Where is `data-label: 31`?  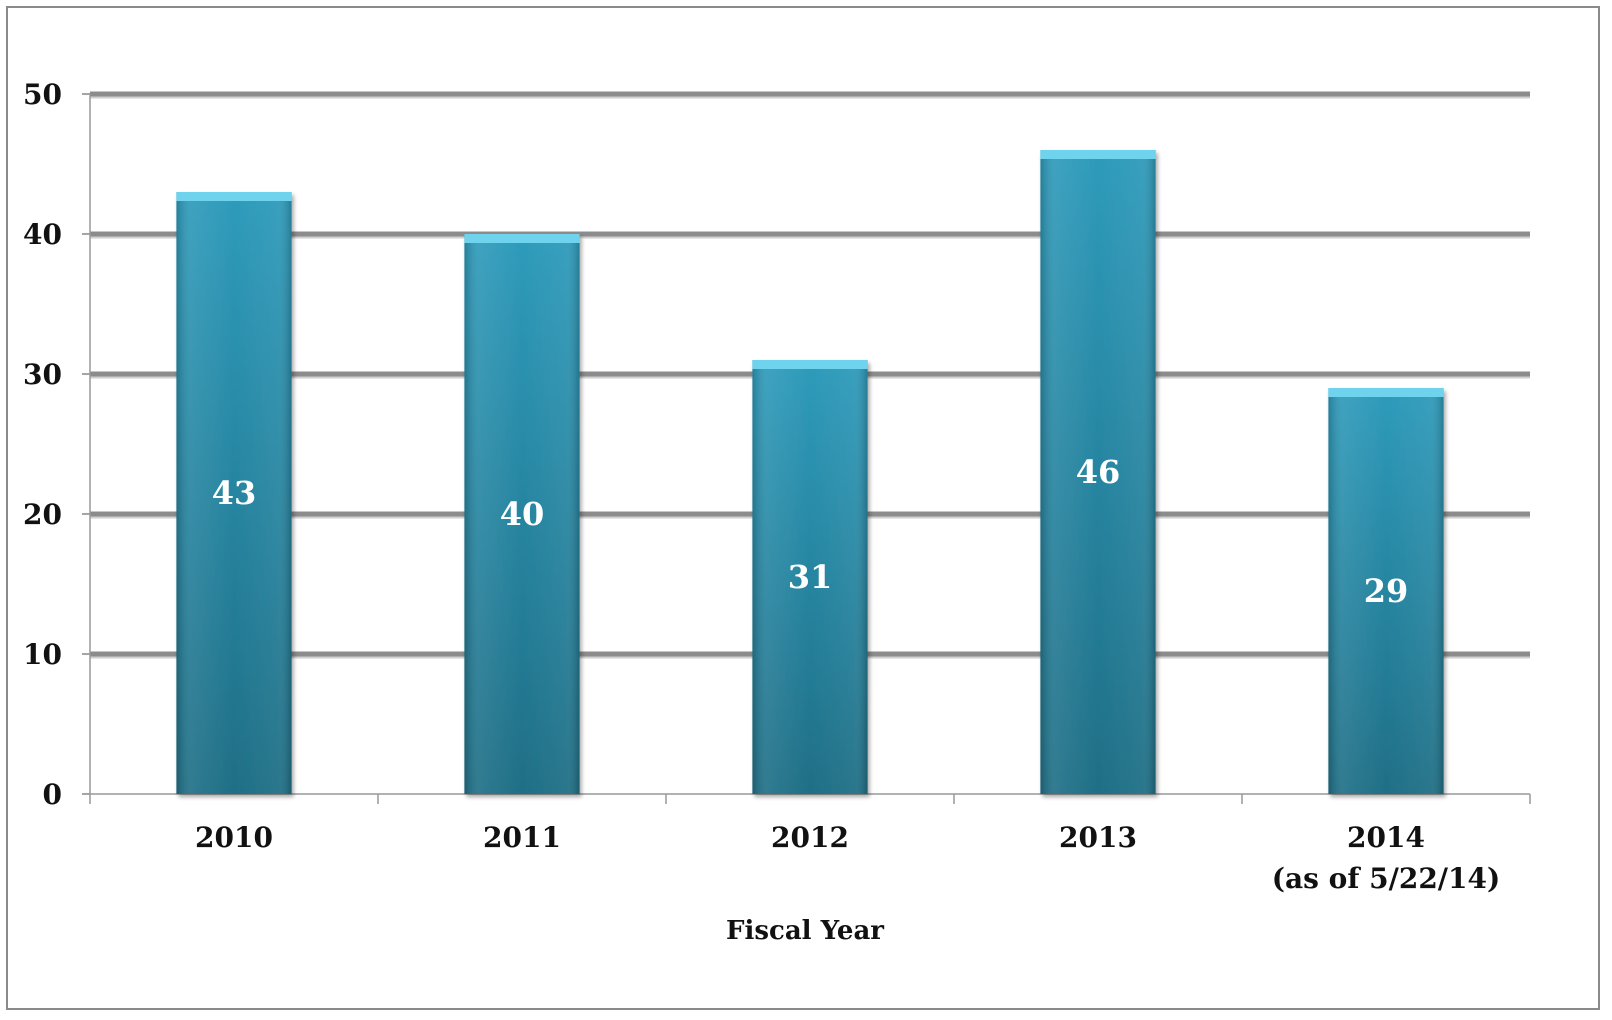
data-label: 31 is located at coordinates (810, 577).